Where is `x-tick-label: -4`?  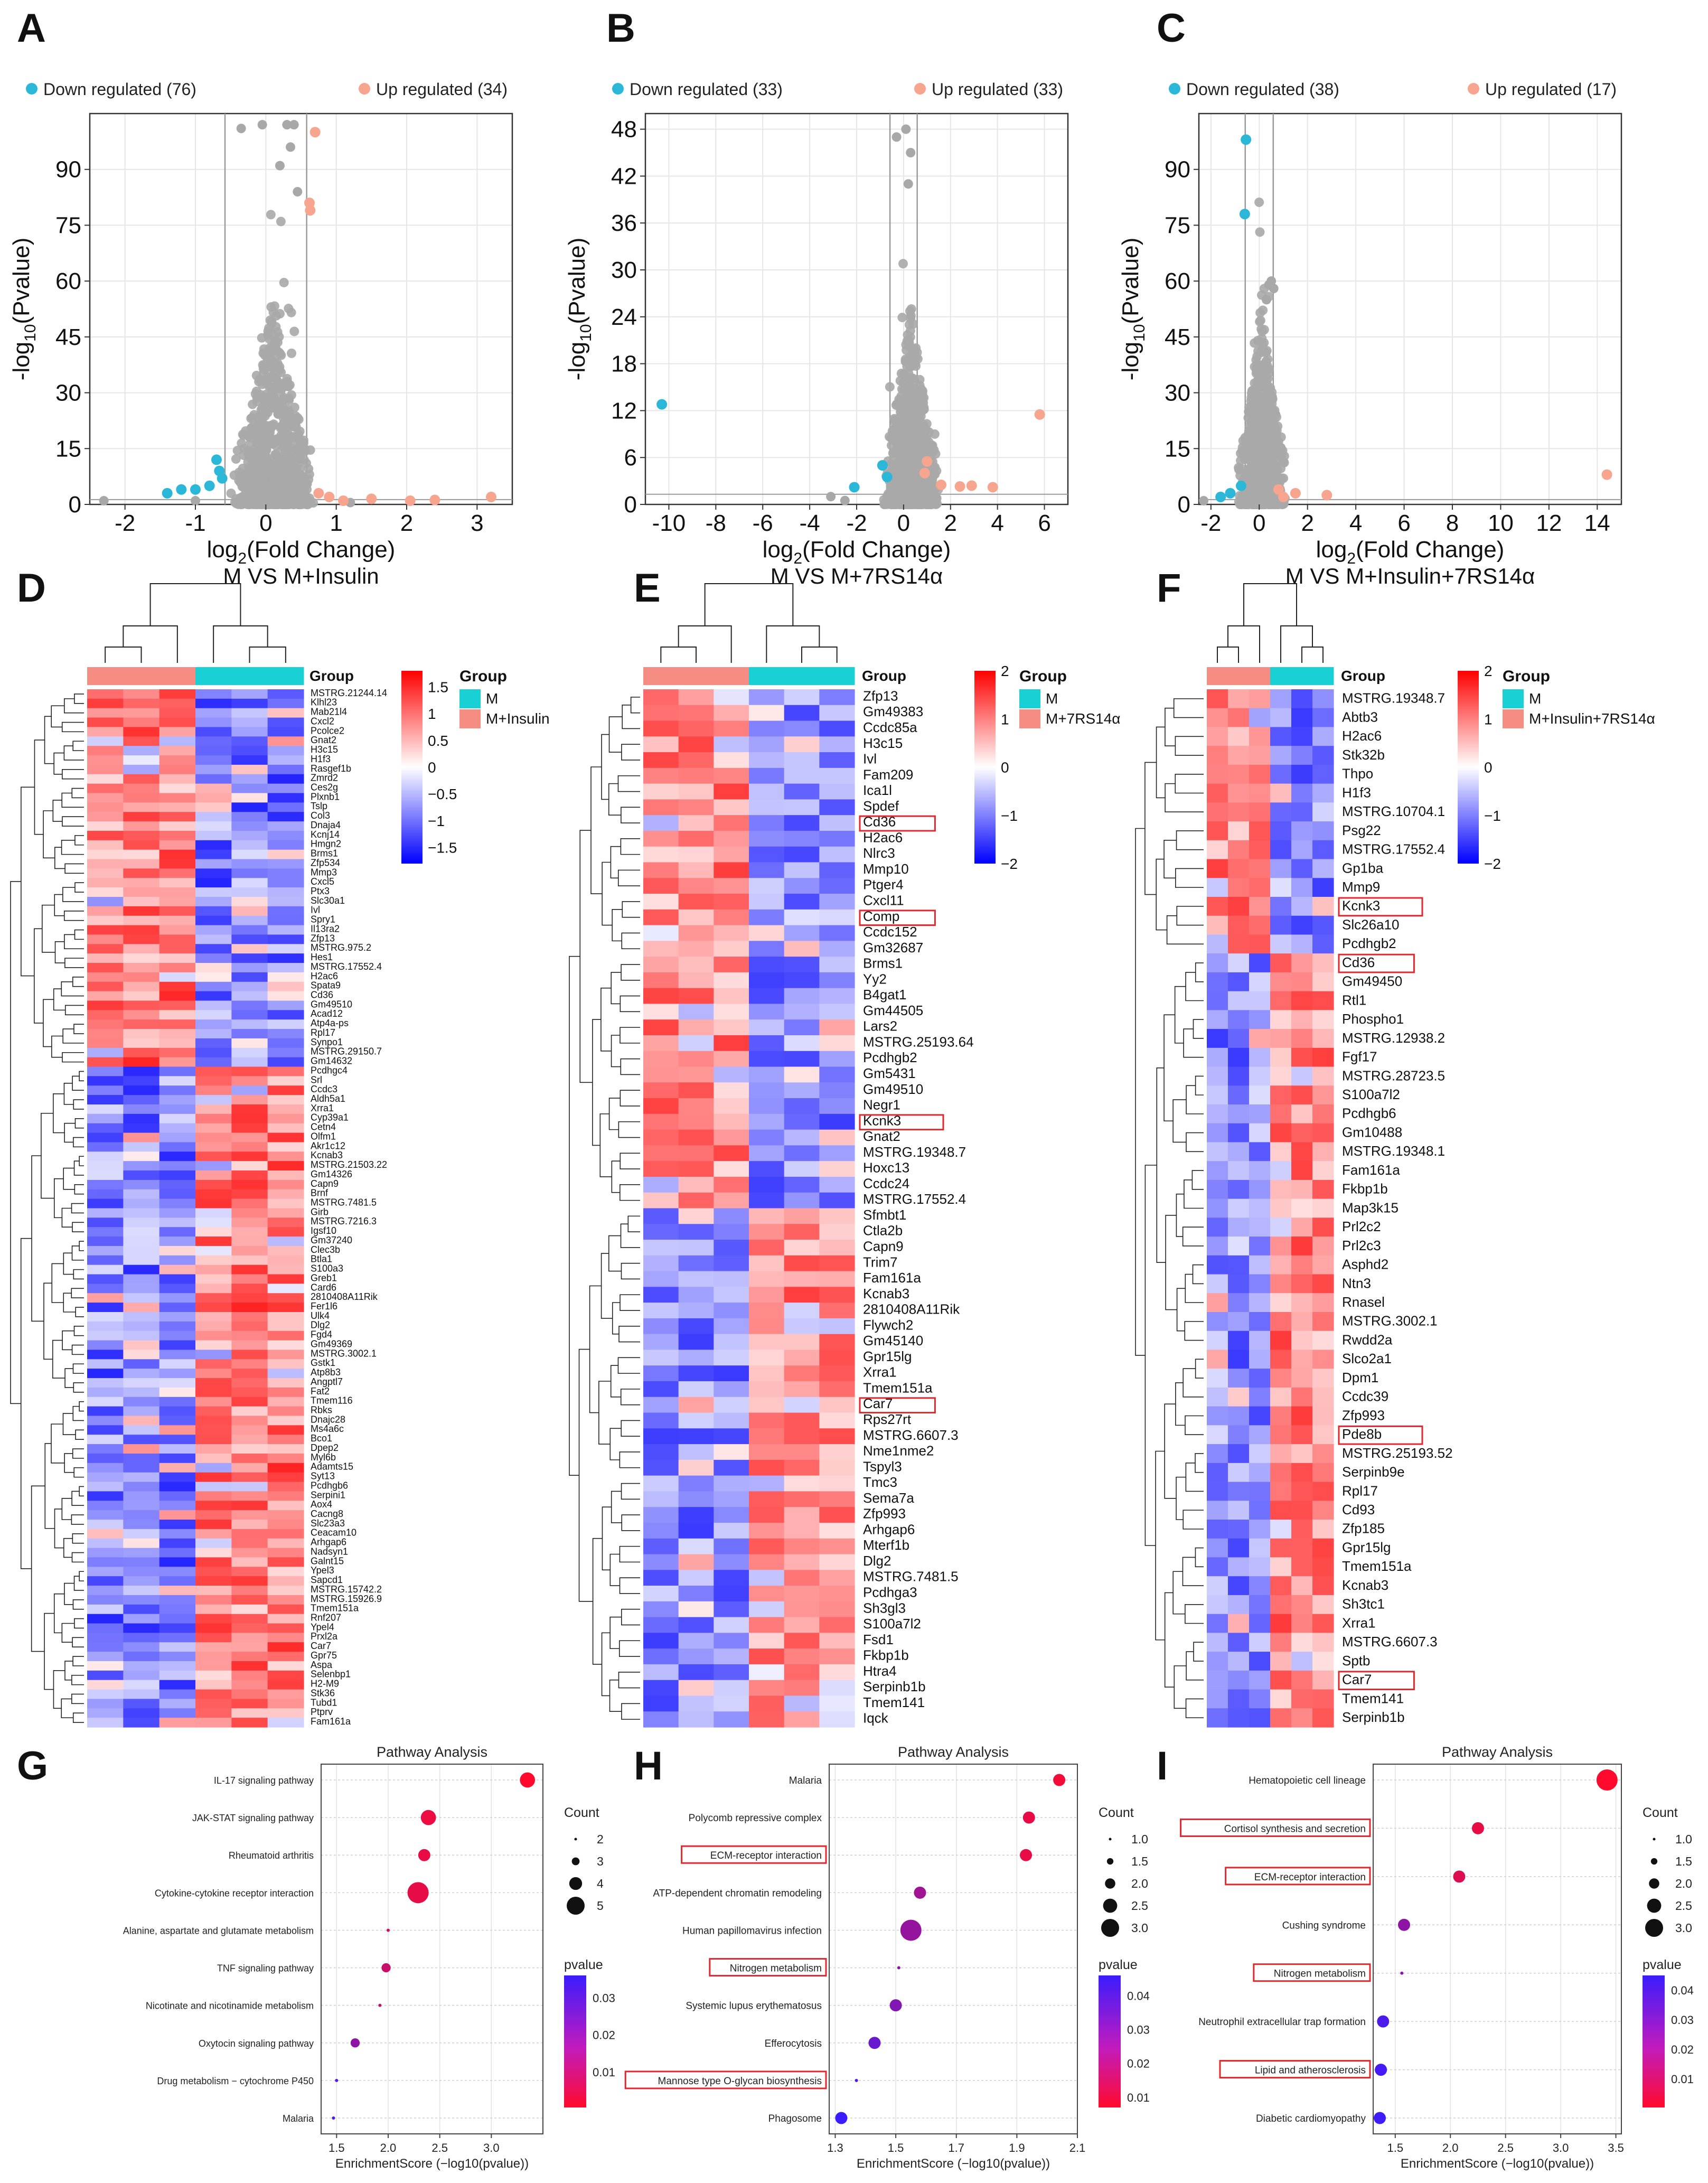
x-tick-label: -4 is located at coordinates (810, 523).